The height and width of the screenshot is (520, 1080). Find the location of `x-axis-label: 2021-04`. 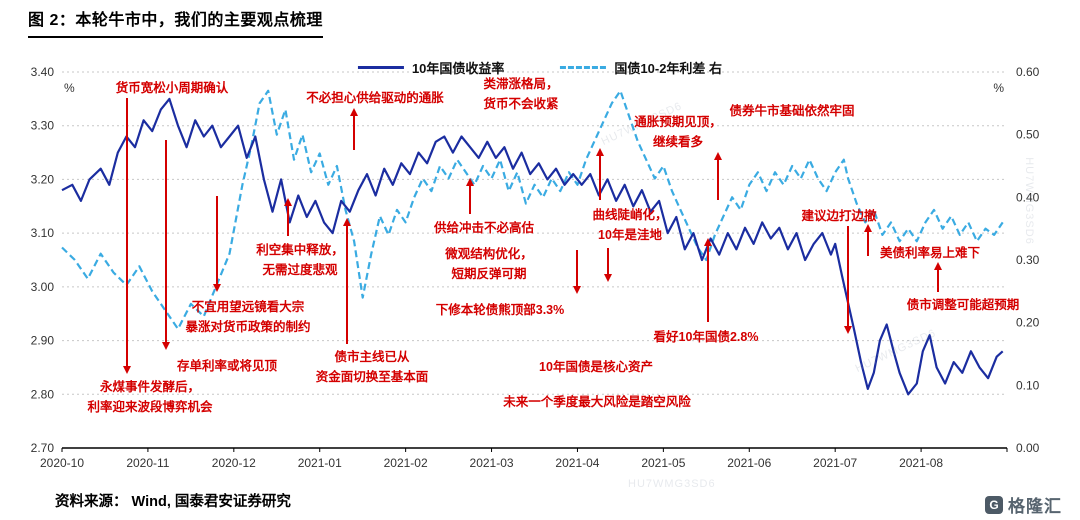

x-axis-label: 2021-04 is located at coordinates (577, 463).